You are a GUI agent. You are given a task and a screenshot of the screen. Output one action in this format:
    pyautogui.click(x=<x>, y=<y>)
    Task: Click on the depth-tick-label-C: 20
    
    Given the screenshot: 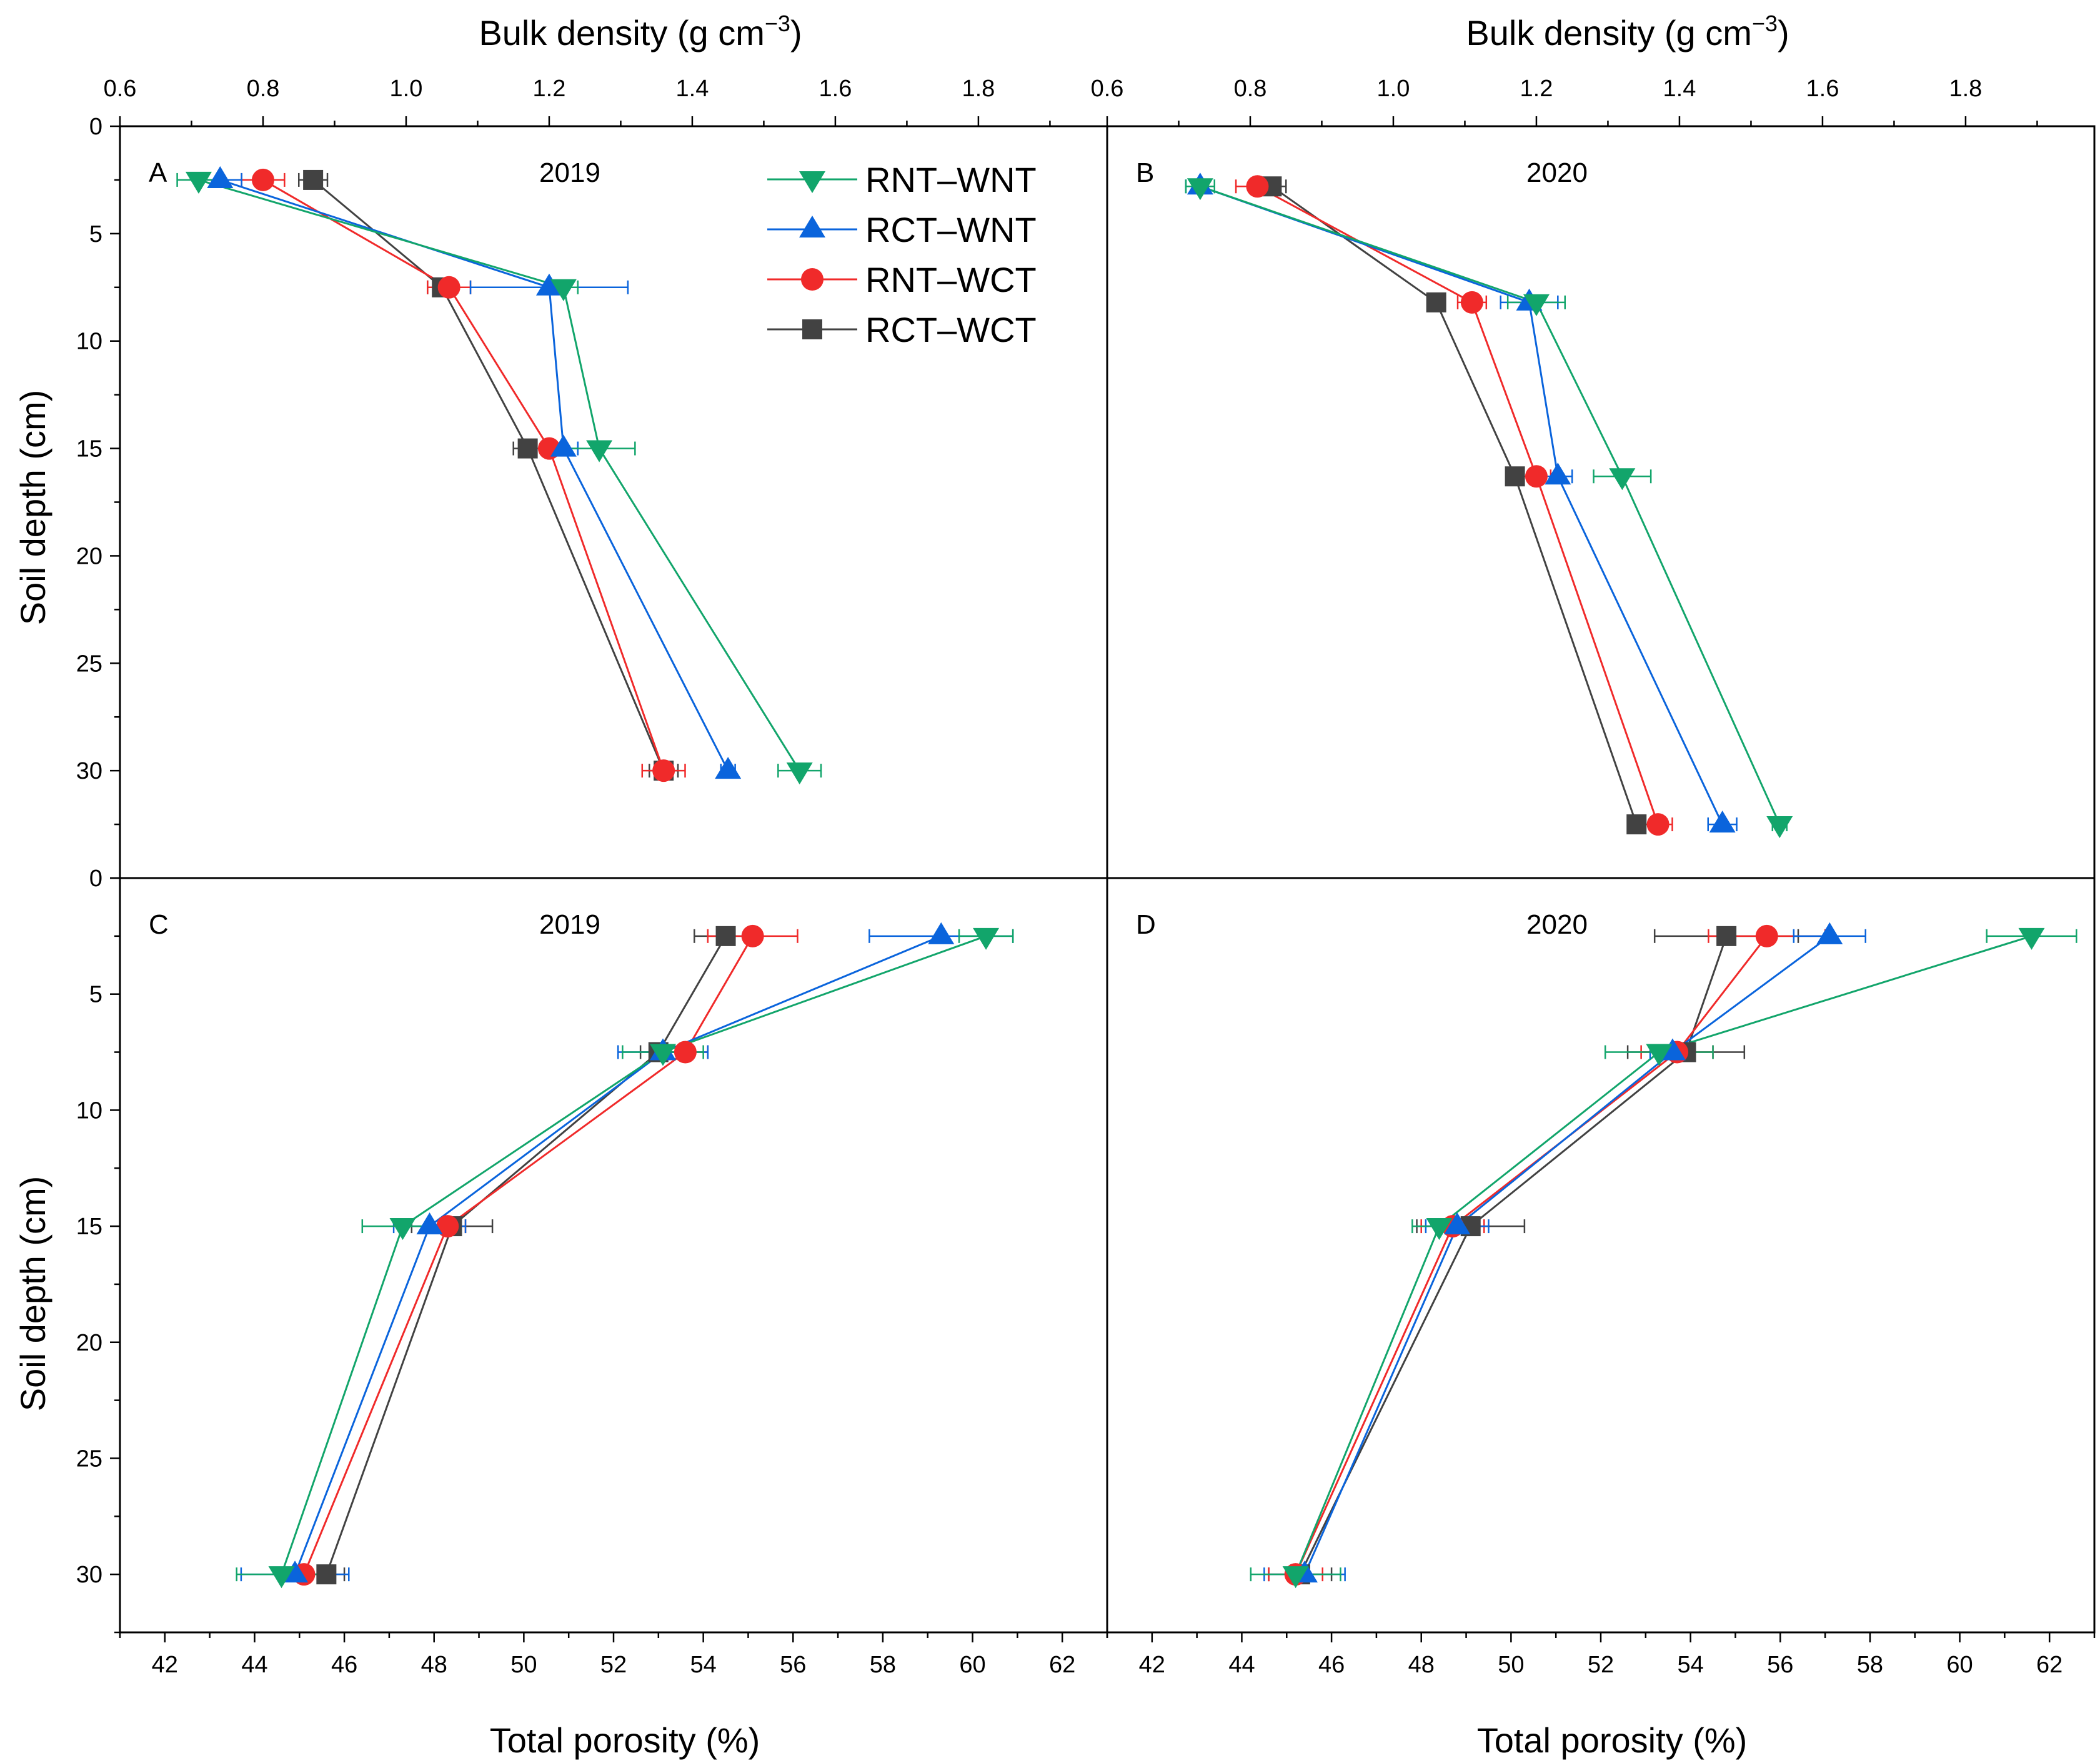 What is the action you would take?
    pyautogui.click(x=89, y=1343)
    